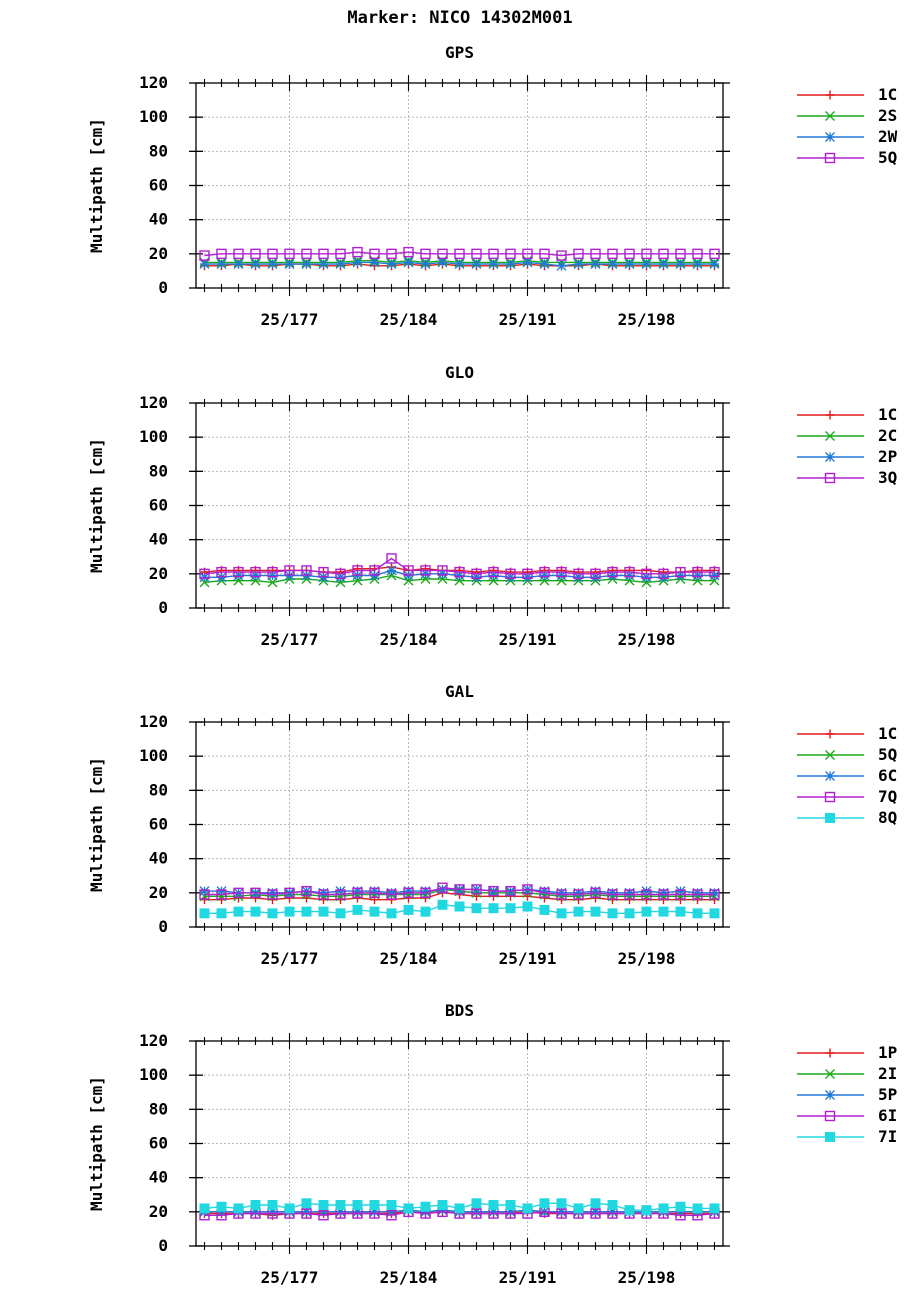  I want to click on legend-label: 6I, so click(887, 1115).